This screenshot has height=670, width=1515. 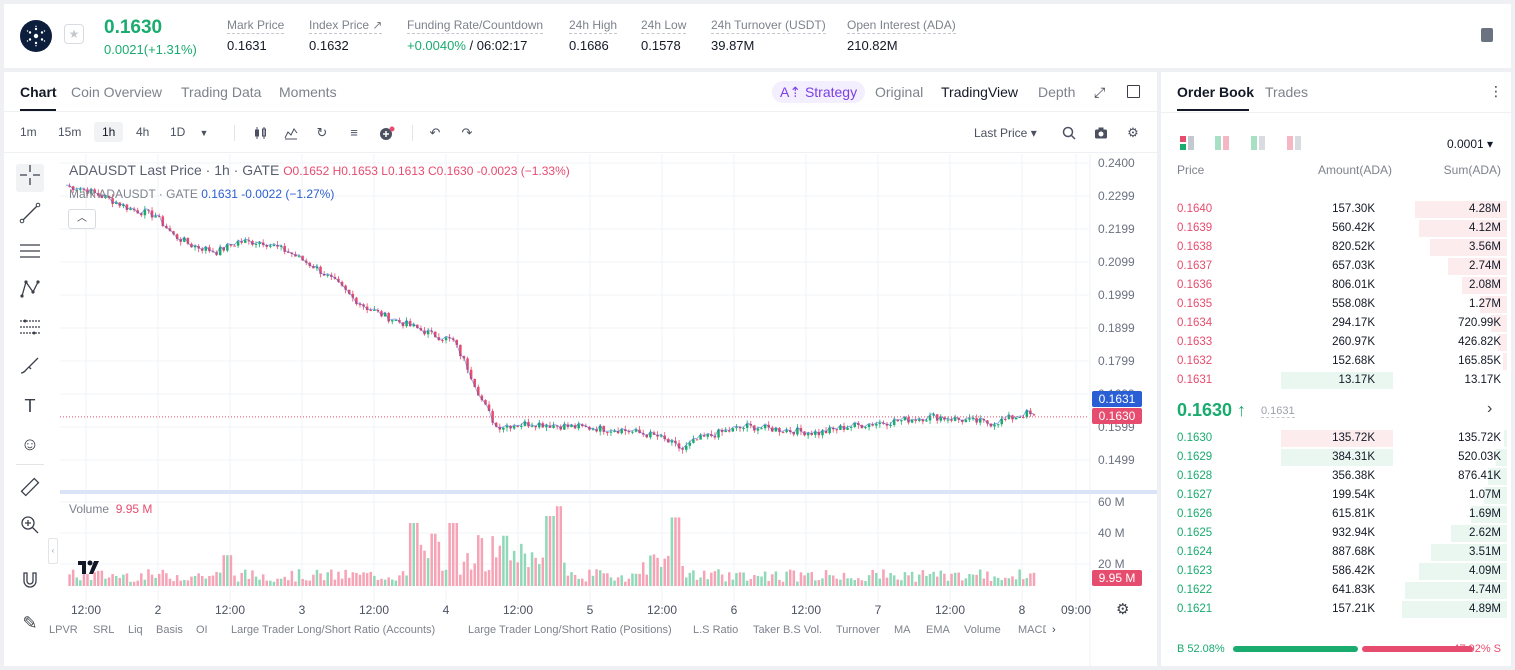 I want to click on crosshair-icon, so click(x=30, y=178).